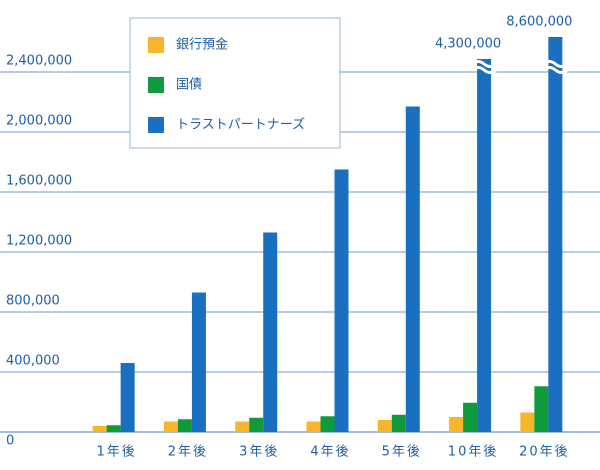 The height and width of the screenshot is (470, 600). Describe the element at coordinates (188, 452) in the screenshot. I see `x-tick-label: 2年後` at that location.